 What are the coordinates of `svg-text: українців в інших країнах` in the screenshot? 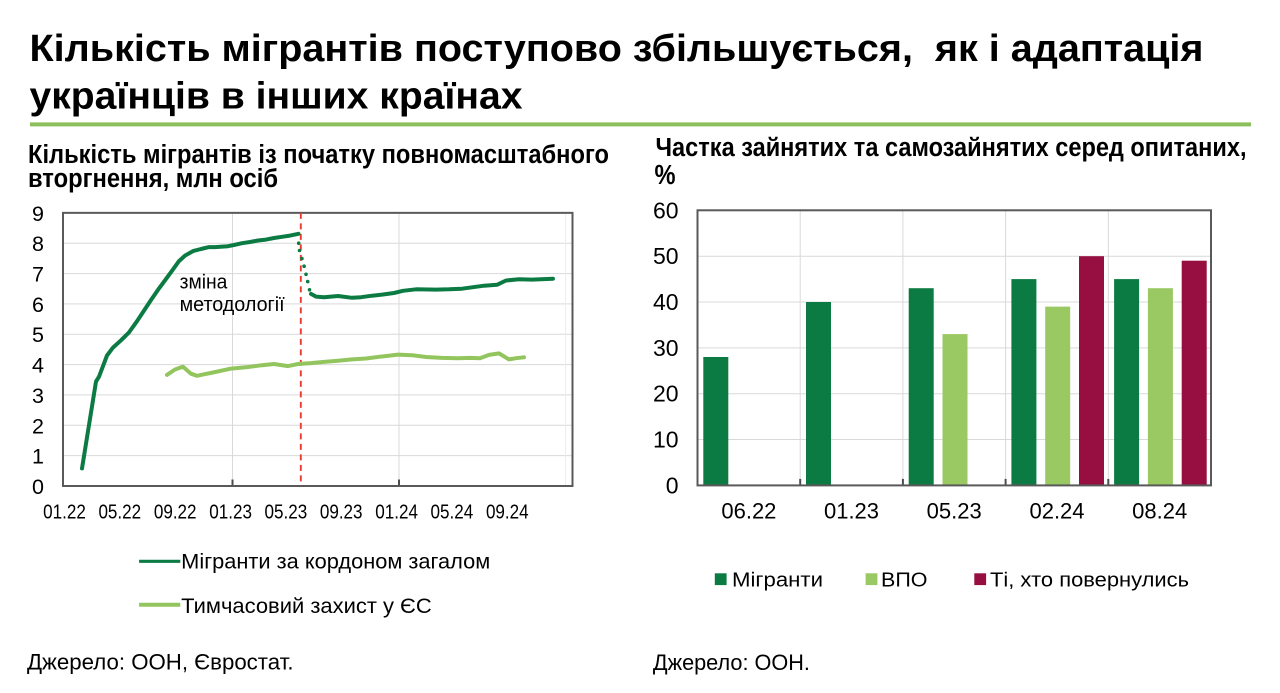 It's located at (276, 95).